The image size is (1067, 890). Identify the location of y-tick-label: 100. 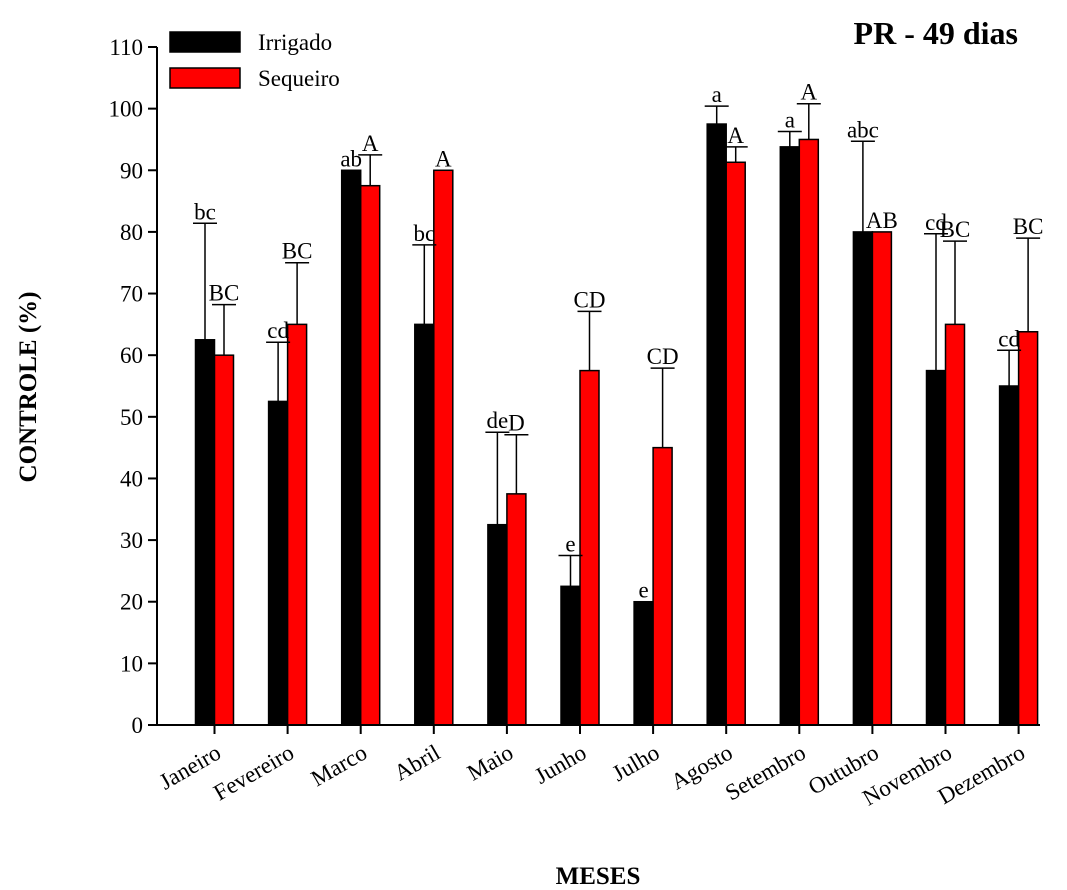
(126, 109).